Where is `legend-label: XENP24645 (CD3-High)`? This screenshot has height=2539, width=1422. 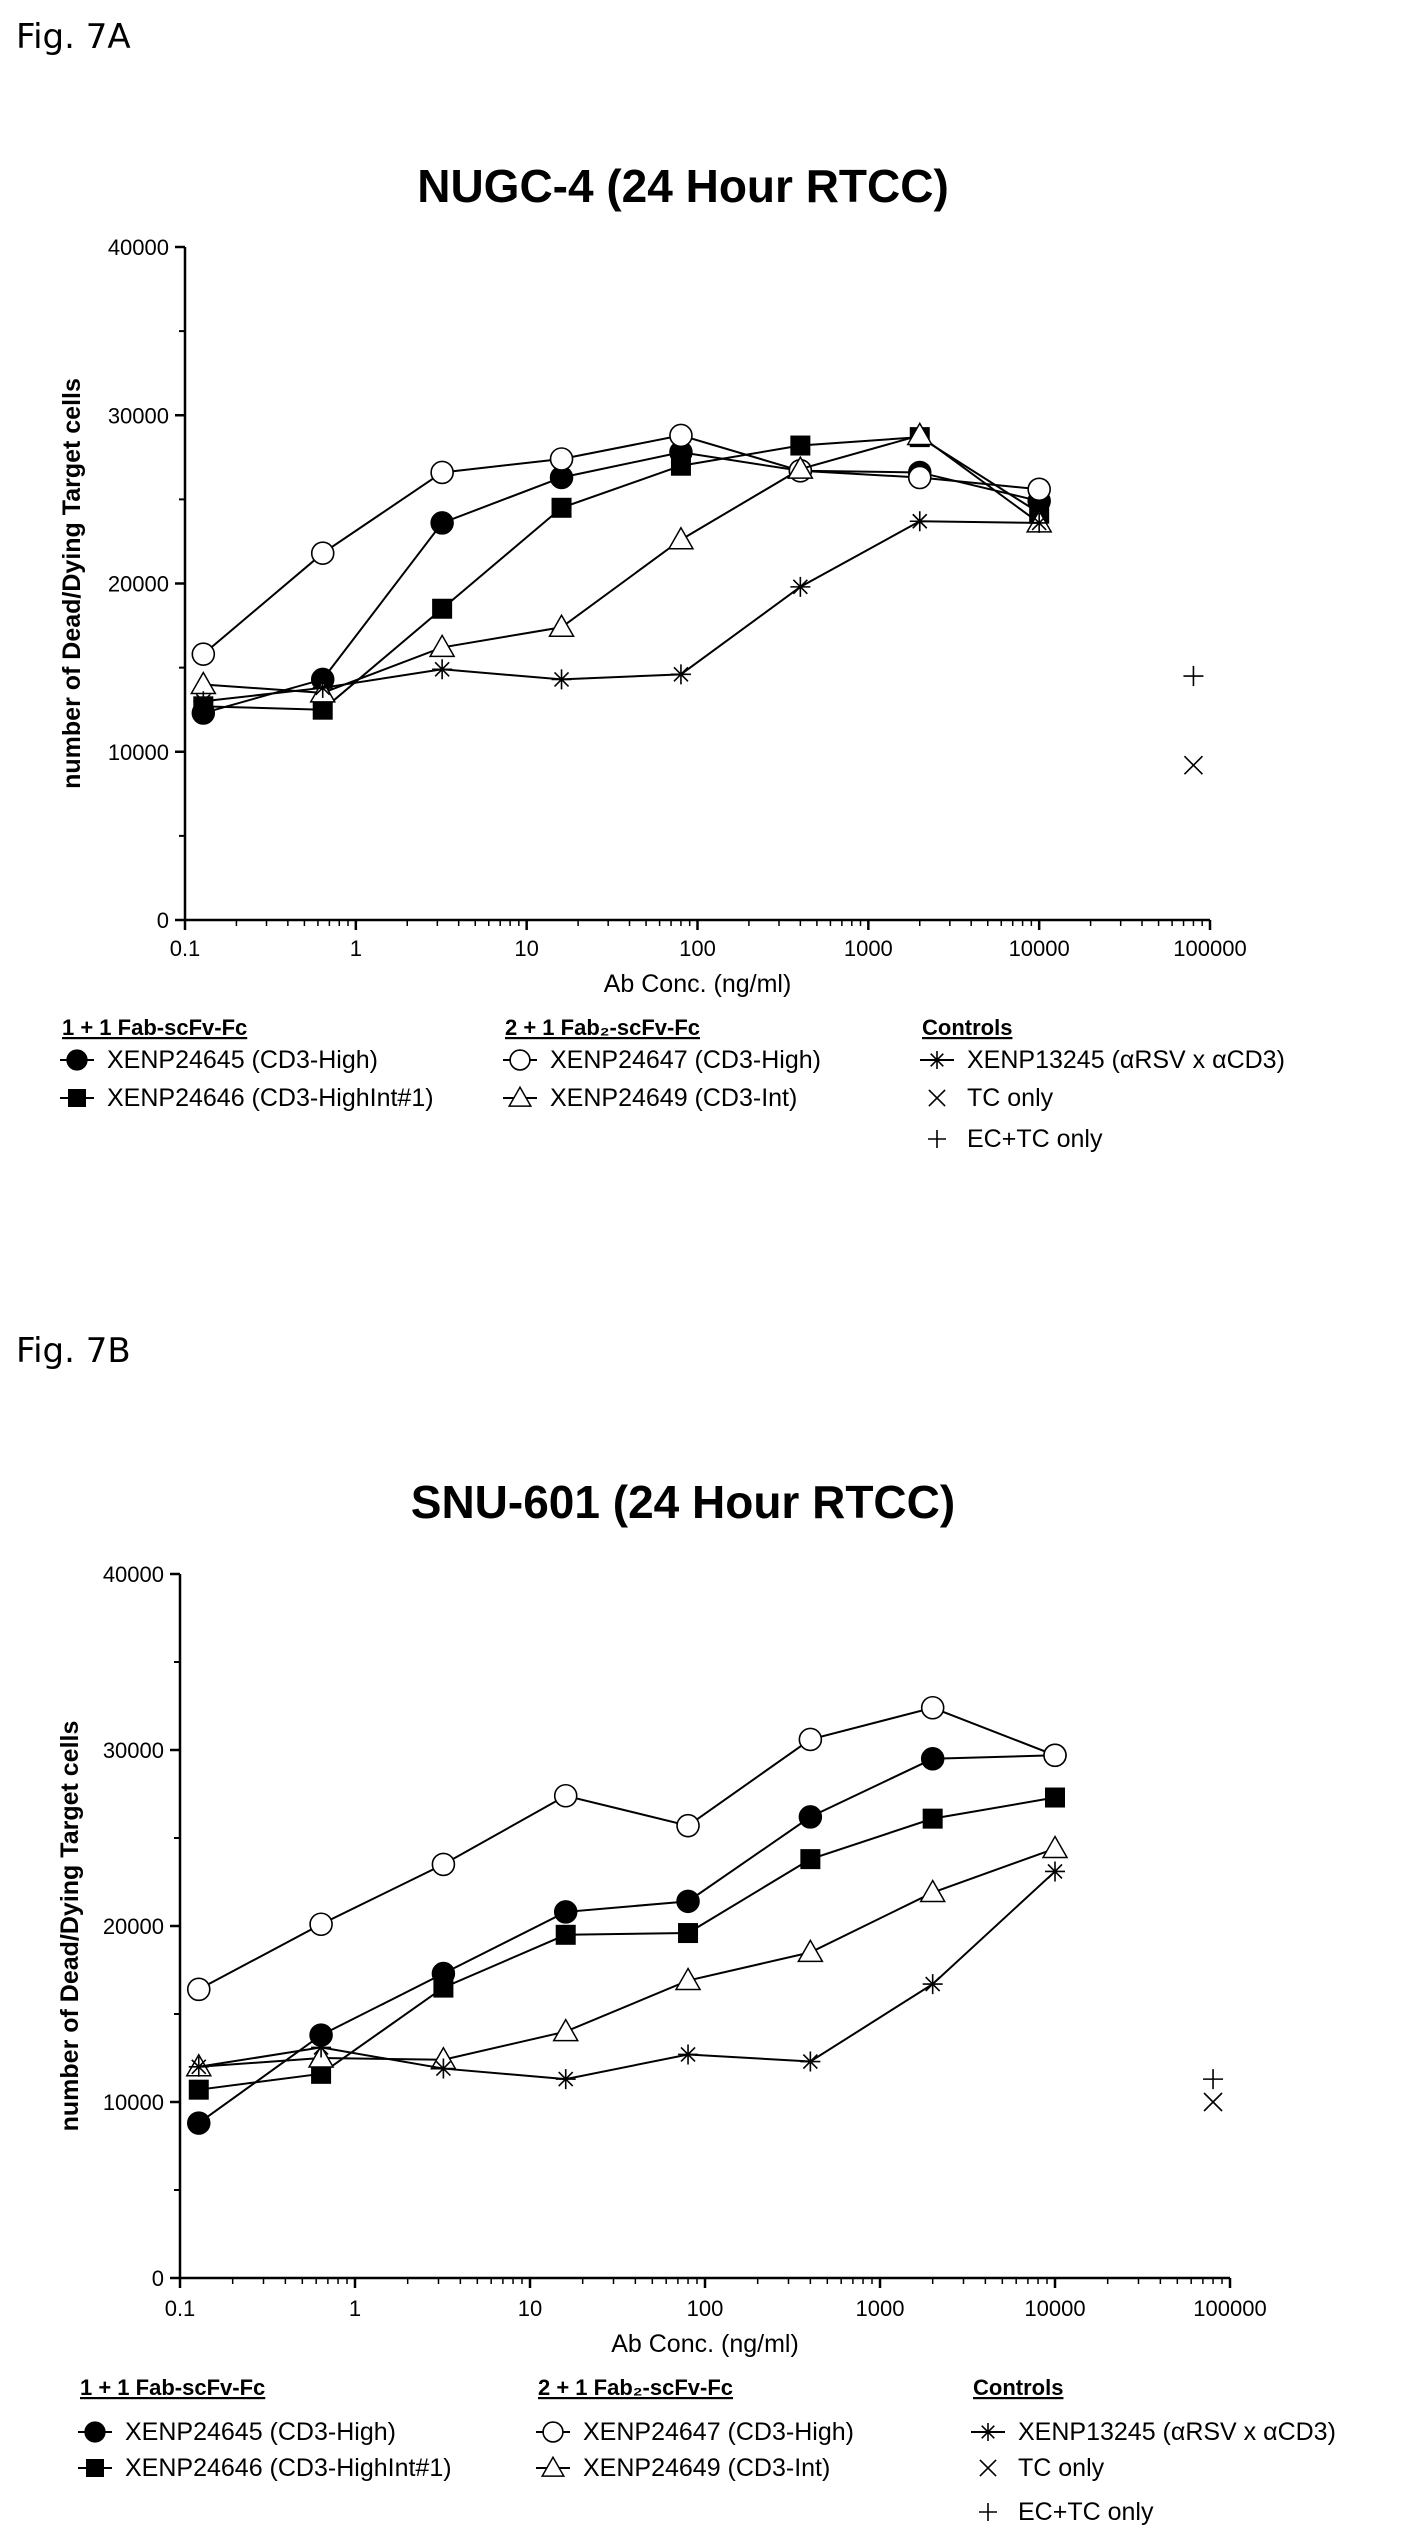
legend-label: XENP24645 (CD3-High) is located at coordinates (260, 2432).